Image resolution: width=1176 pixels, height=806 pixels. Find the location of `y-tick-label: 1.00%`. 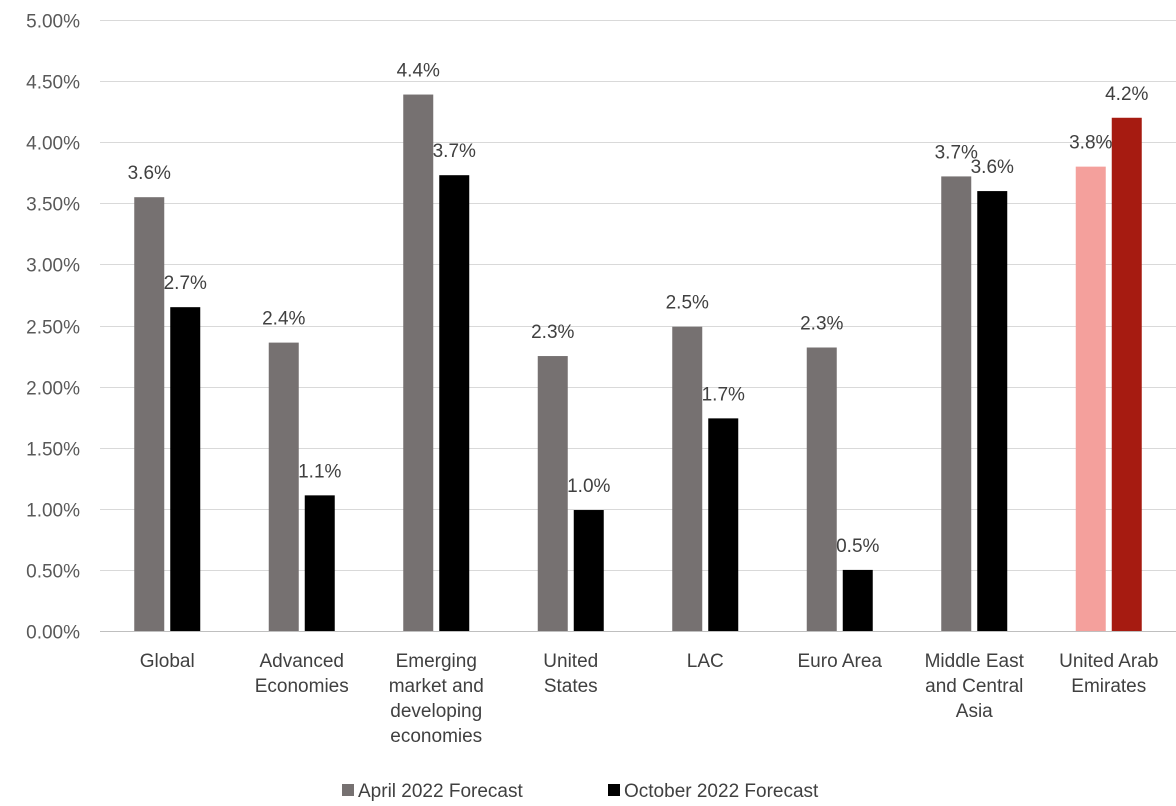

y-tick-label: 1.00% is located at coordinates (53, 511).